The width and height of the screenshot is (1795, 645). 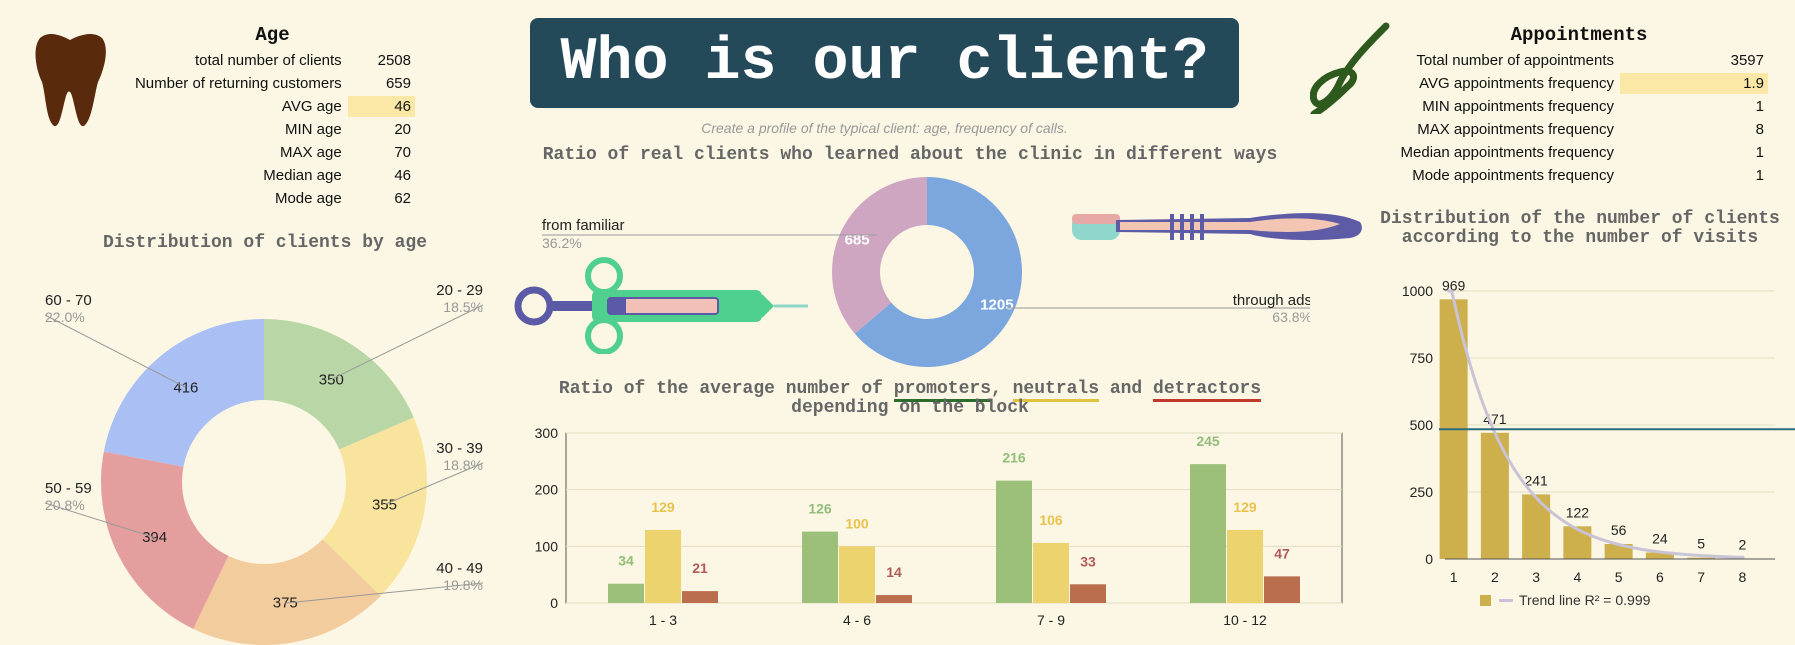 What do you see at coordinates (1126, 389) in the screenshot?
I see `nps-title-part: and` at bounding box center [1126, 389].